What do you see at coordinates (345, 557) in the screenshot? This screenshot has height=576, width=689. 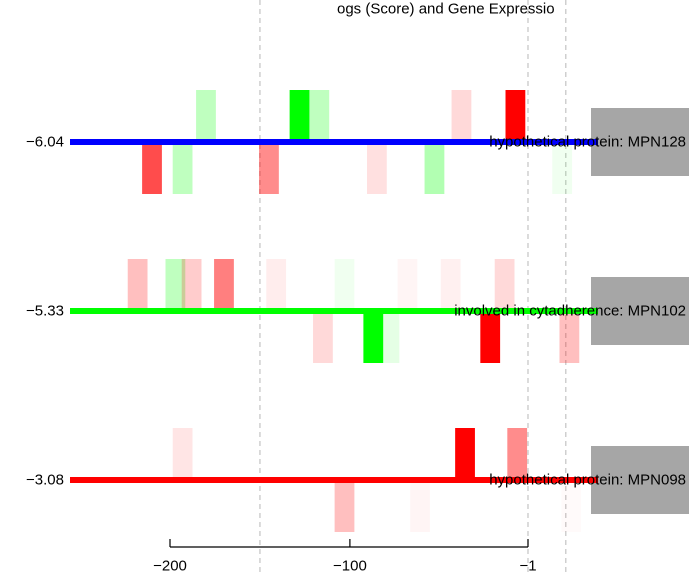 I see `x-axis: −200 −100 −1` at bounding box center [345, 557].